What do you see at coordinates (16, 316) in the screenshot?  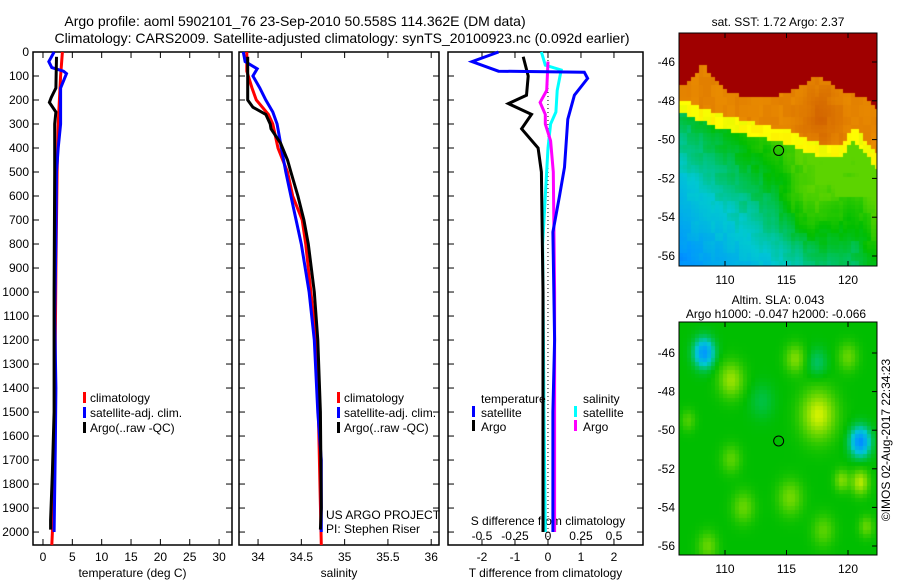 I see `y-tick-label: 1100` at bounding box center [16, 316].